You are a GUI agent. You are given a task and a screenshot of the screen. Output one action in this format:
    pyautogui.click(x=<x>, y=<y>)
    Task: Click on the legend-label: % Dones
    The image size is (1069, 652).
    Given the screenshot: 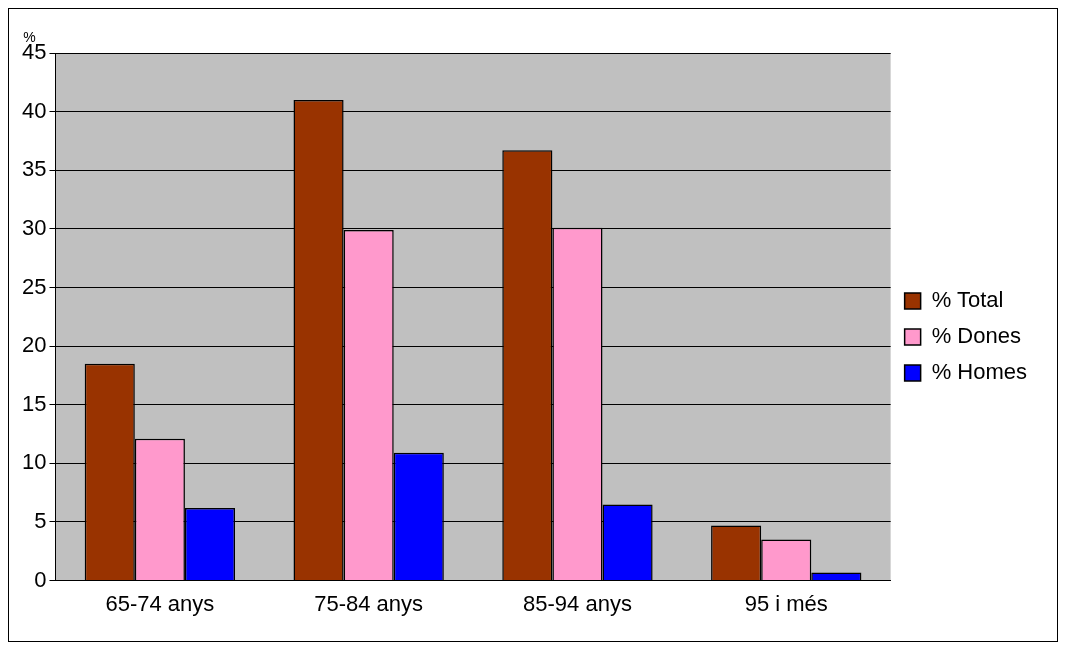 What is the action you would take?
    pyautogui.click(x=976, y=336)
    